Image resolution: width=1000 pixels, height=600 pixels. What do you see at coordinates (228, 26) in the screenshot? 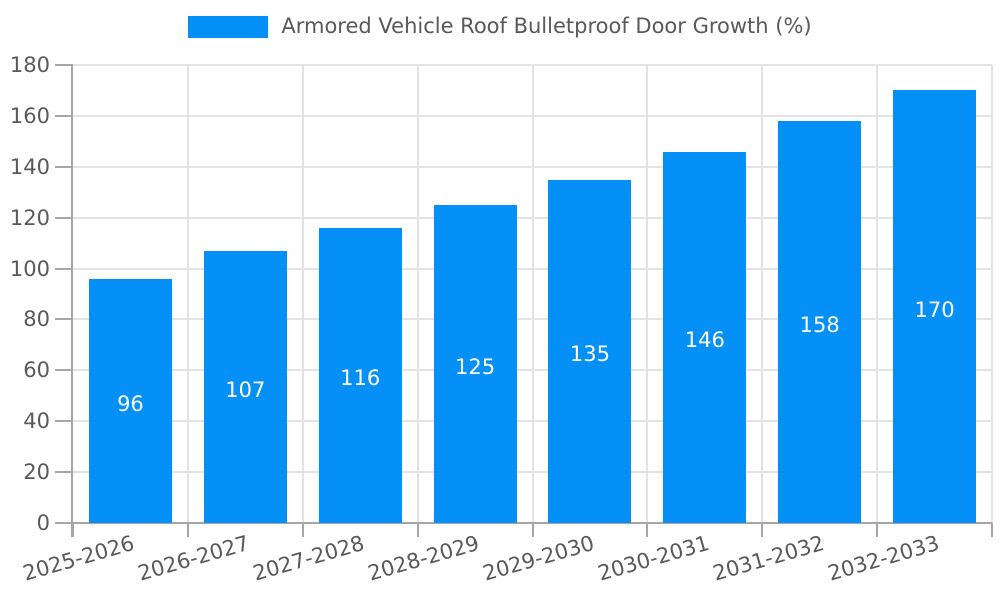
I see `legend-swatch` at bounding box center [228, 26].